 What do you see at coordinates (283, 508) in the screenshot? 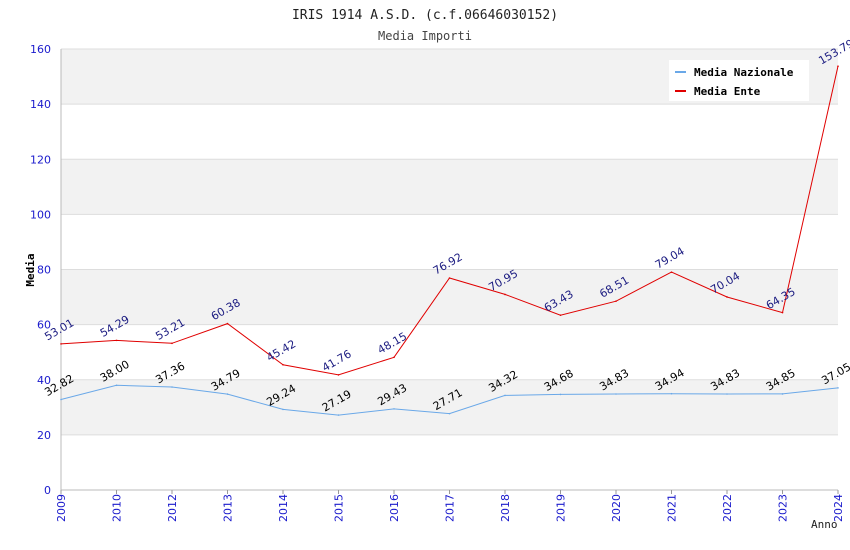
I see `x-tick-label: 2014` at bounding box center [283, 508].